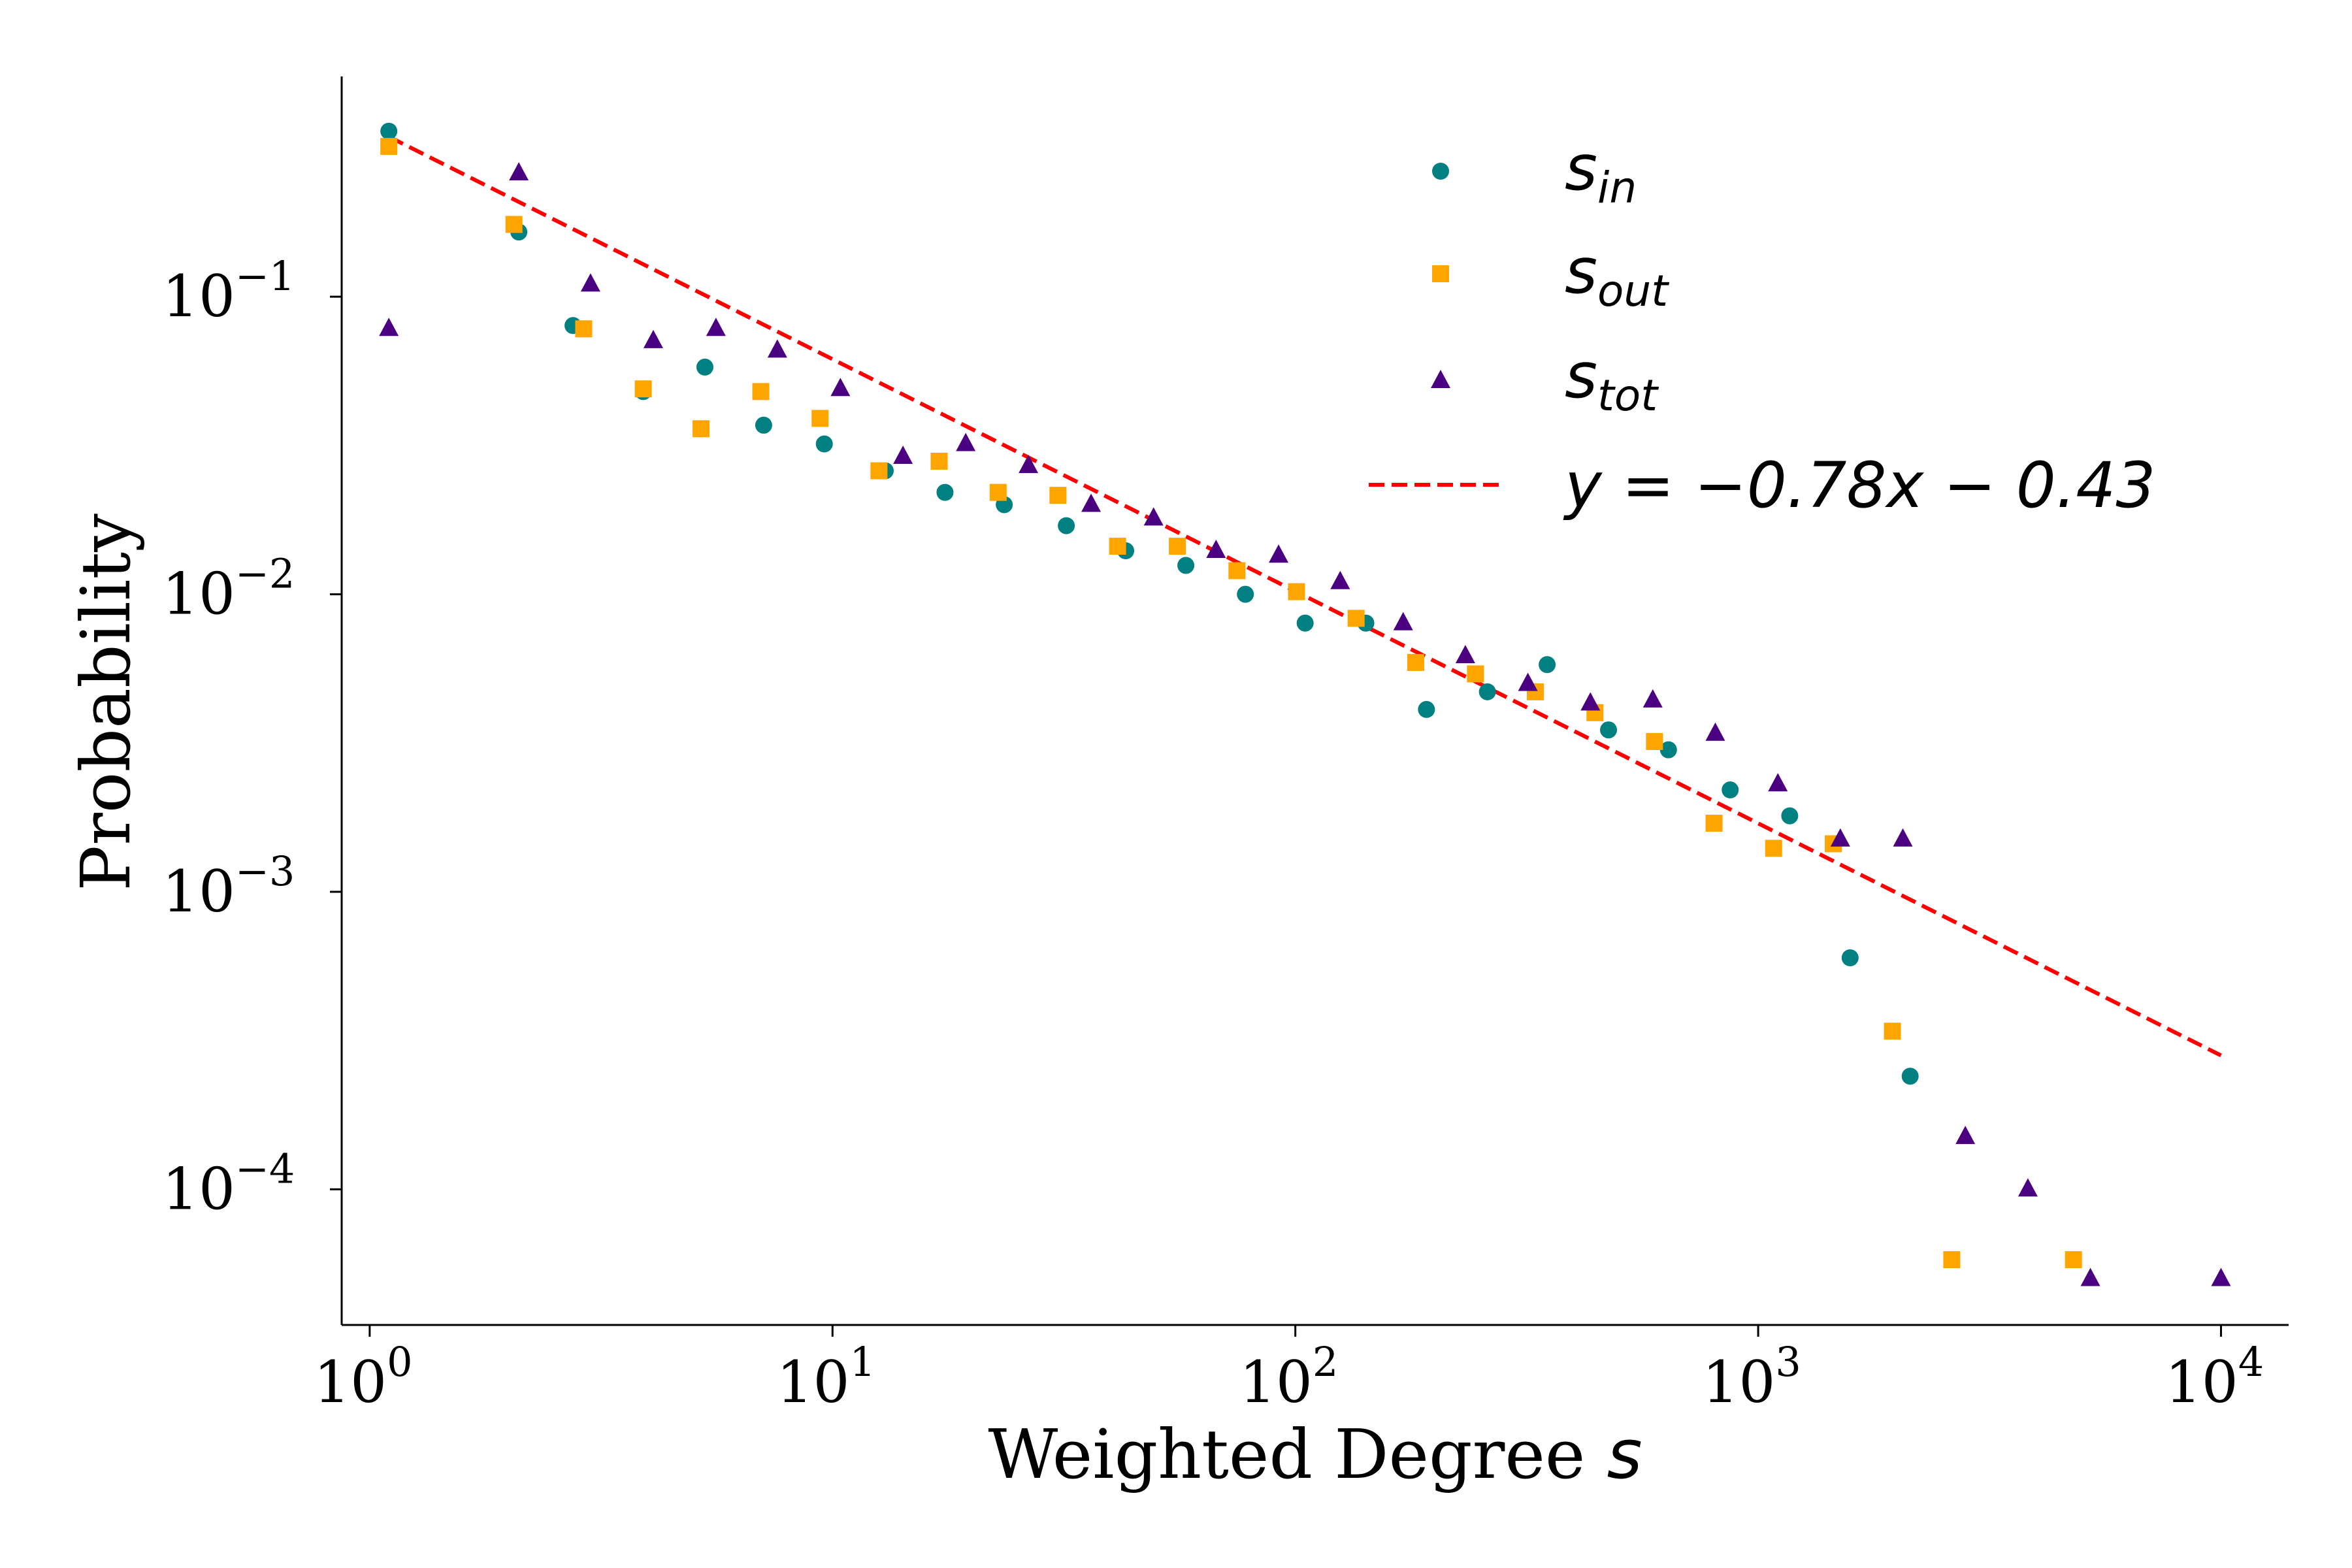  Describe the element at coordinates (350, 1382) in the screenshot. I see `x-tick-label-base-0: 10` at that location.